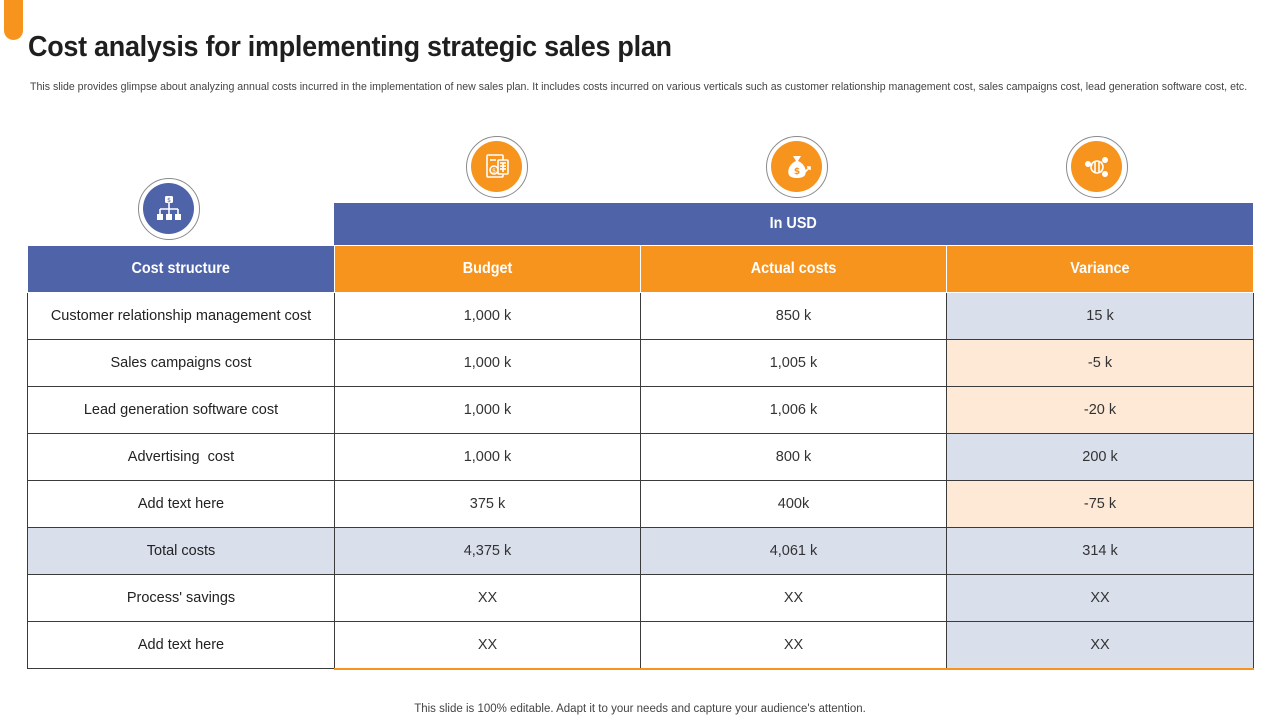 The width and height of the screenshot is (1280, 720). Describe the element at coordinates (793, 551) in the screenshot. I see `actual-value: 4,061 k` at that location.